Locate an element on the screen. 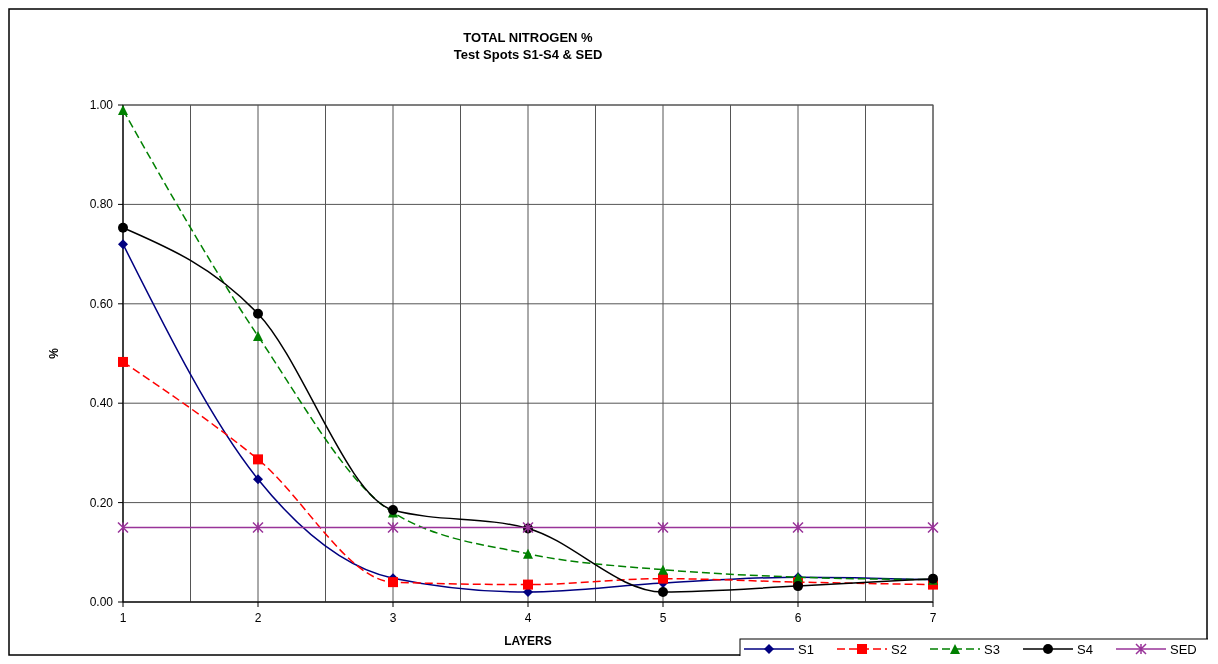 The width and height of the screenshot is (1218, 664). x-tick-label: 1 is located at coordinates (123, 618).